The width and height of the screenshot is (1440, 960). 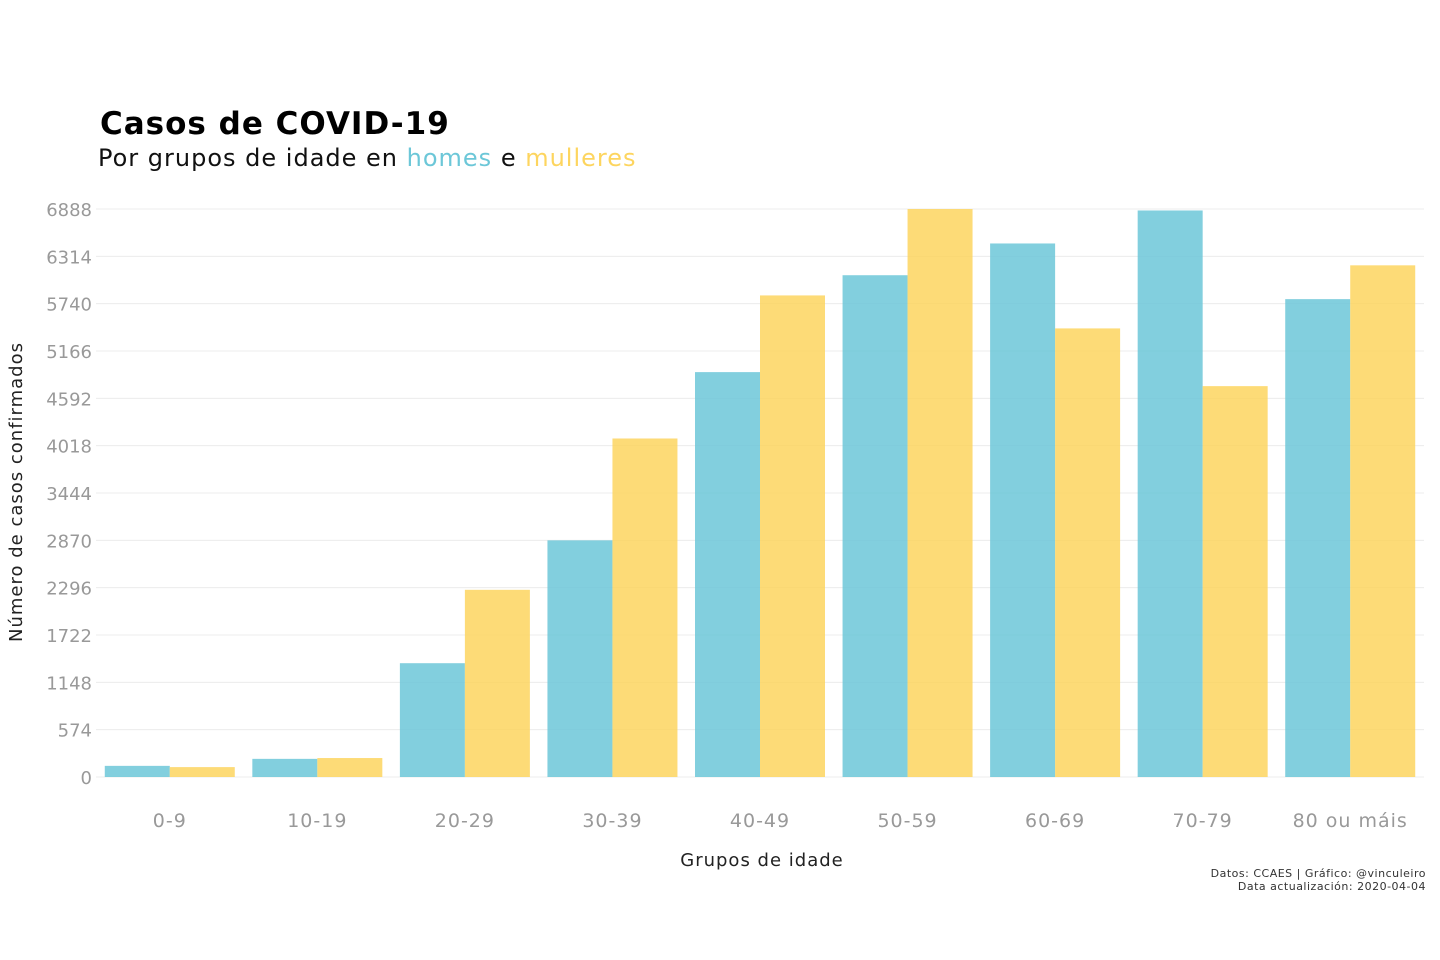 I want to click on x-tick-label: 50-59, so click(x=907, y=821).